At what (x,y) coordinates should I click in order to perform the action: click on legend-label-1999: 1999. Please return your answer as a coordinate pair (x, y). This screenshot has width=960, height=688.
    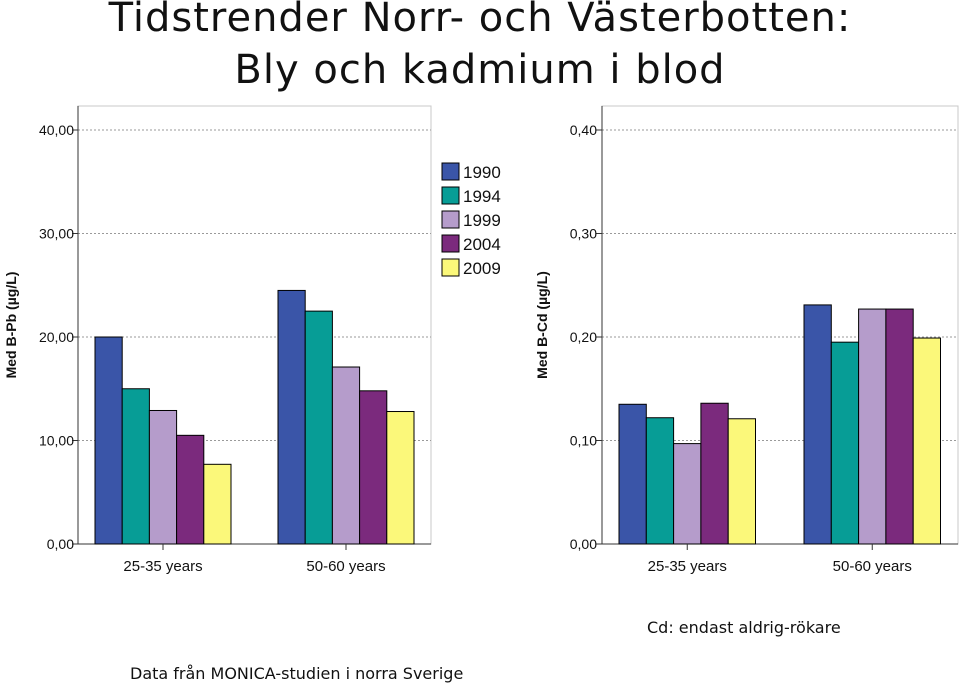
    Looking at the image, I should click on (482, 220).